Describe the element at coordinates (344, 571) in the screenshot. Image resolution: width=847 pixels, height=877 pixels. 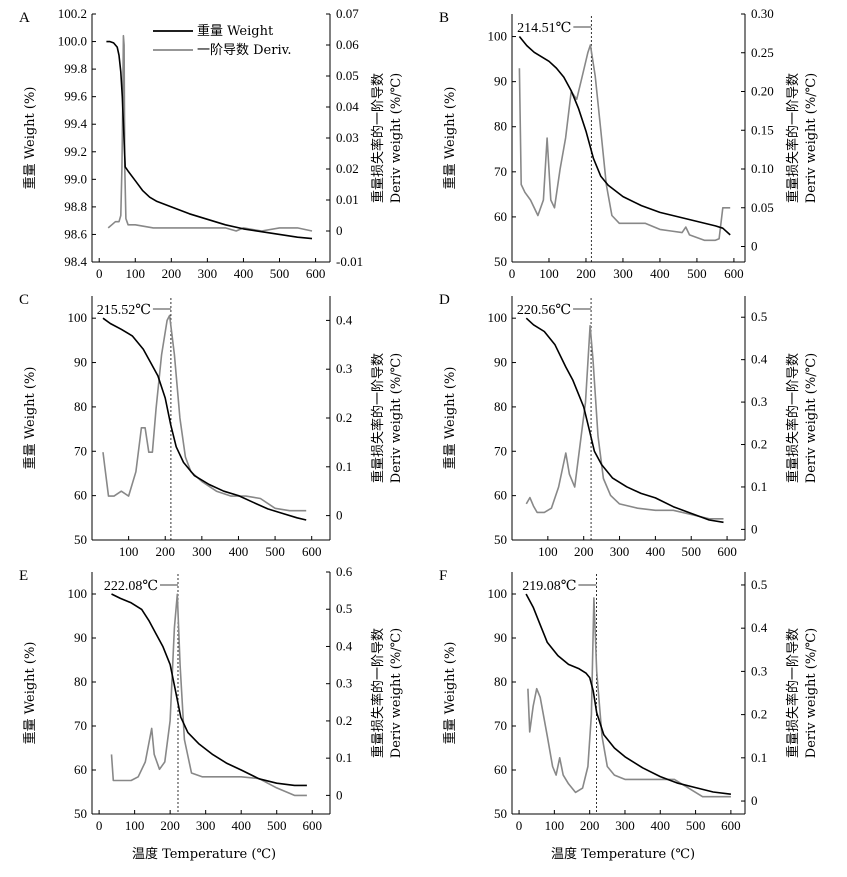
I see `y2-tick-label: 0.6` at that location.